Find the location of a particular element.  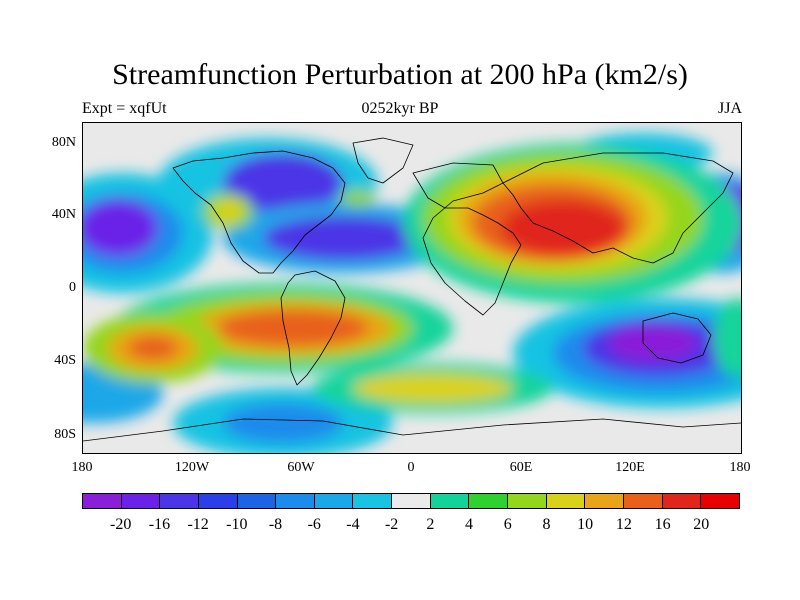

colorbar-label: -10 is located at coordinates (237, 524).